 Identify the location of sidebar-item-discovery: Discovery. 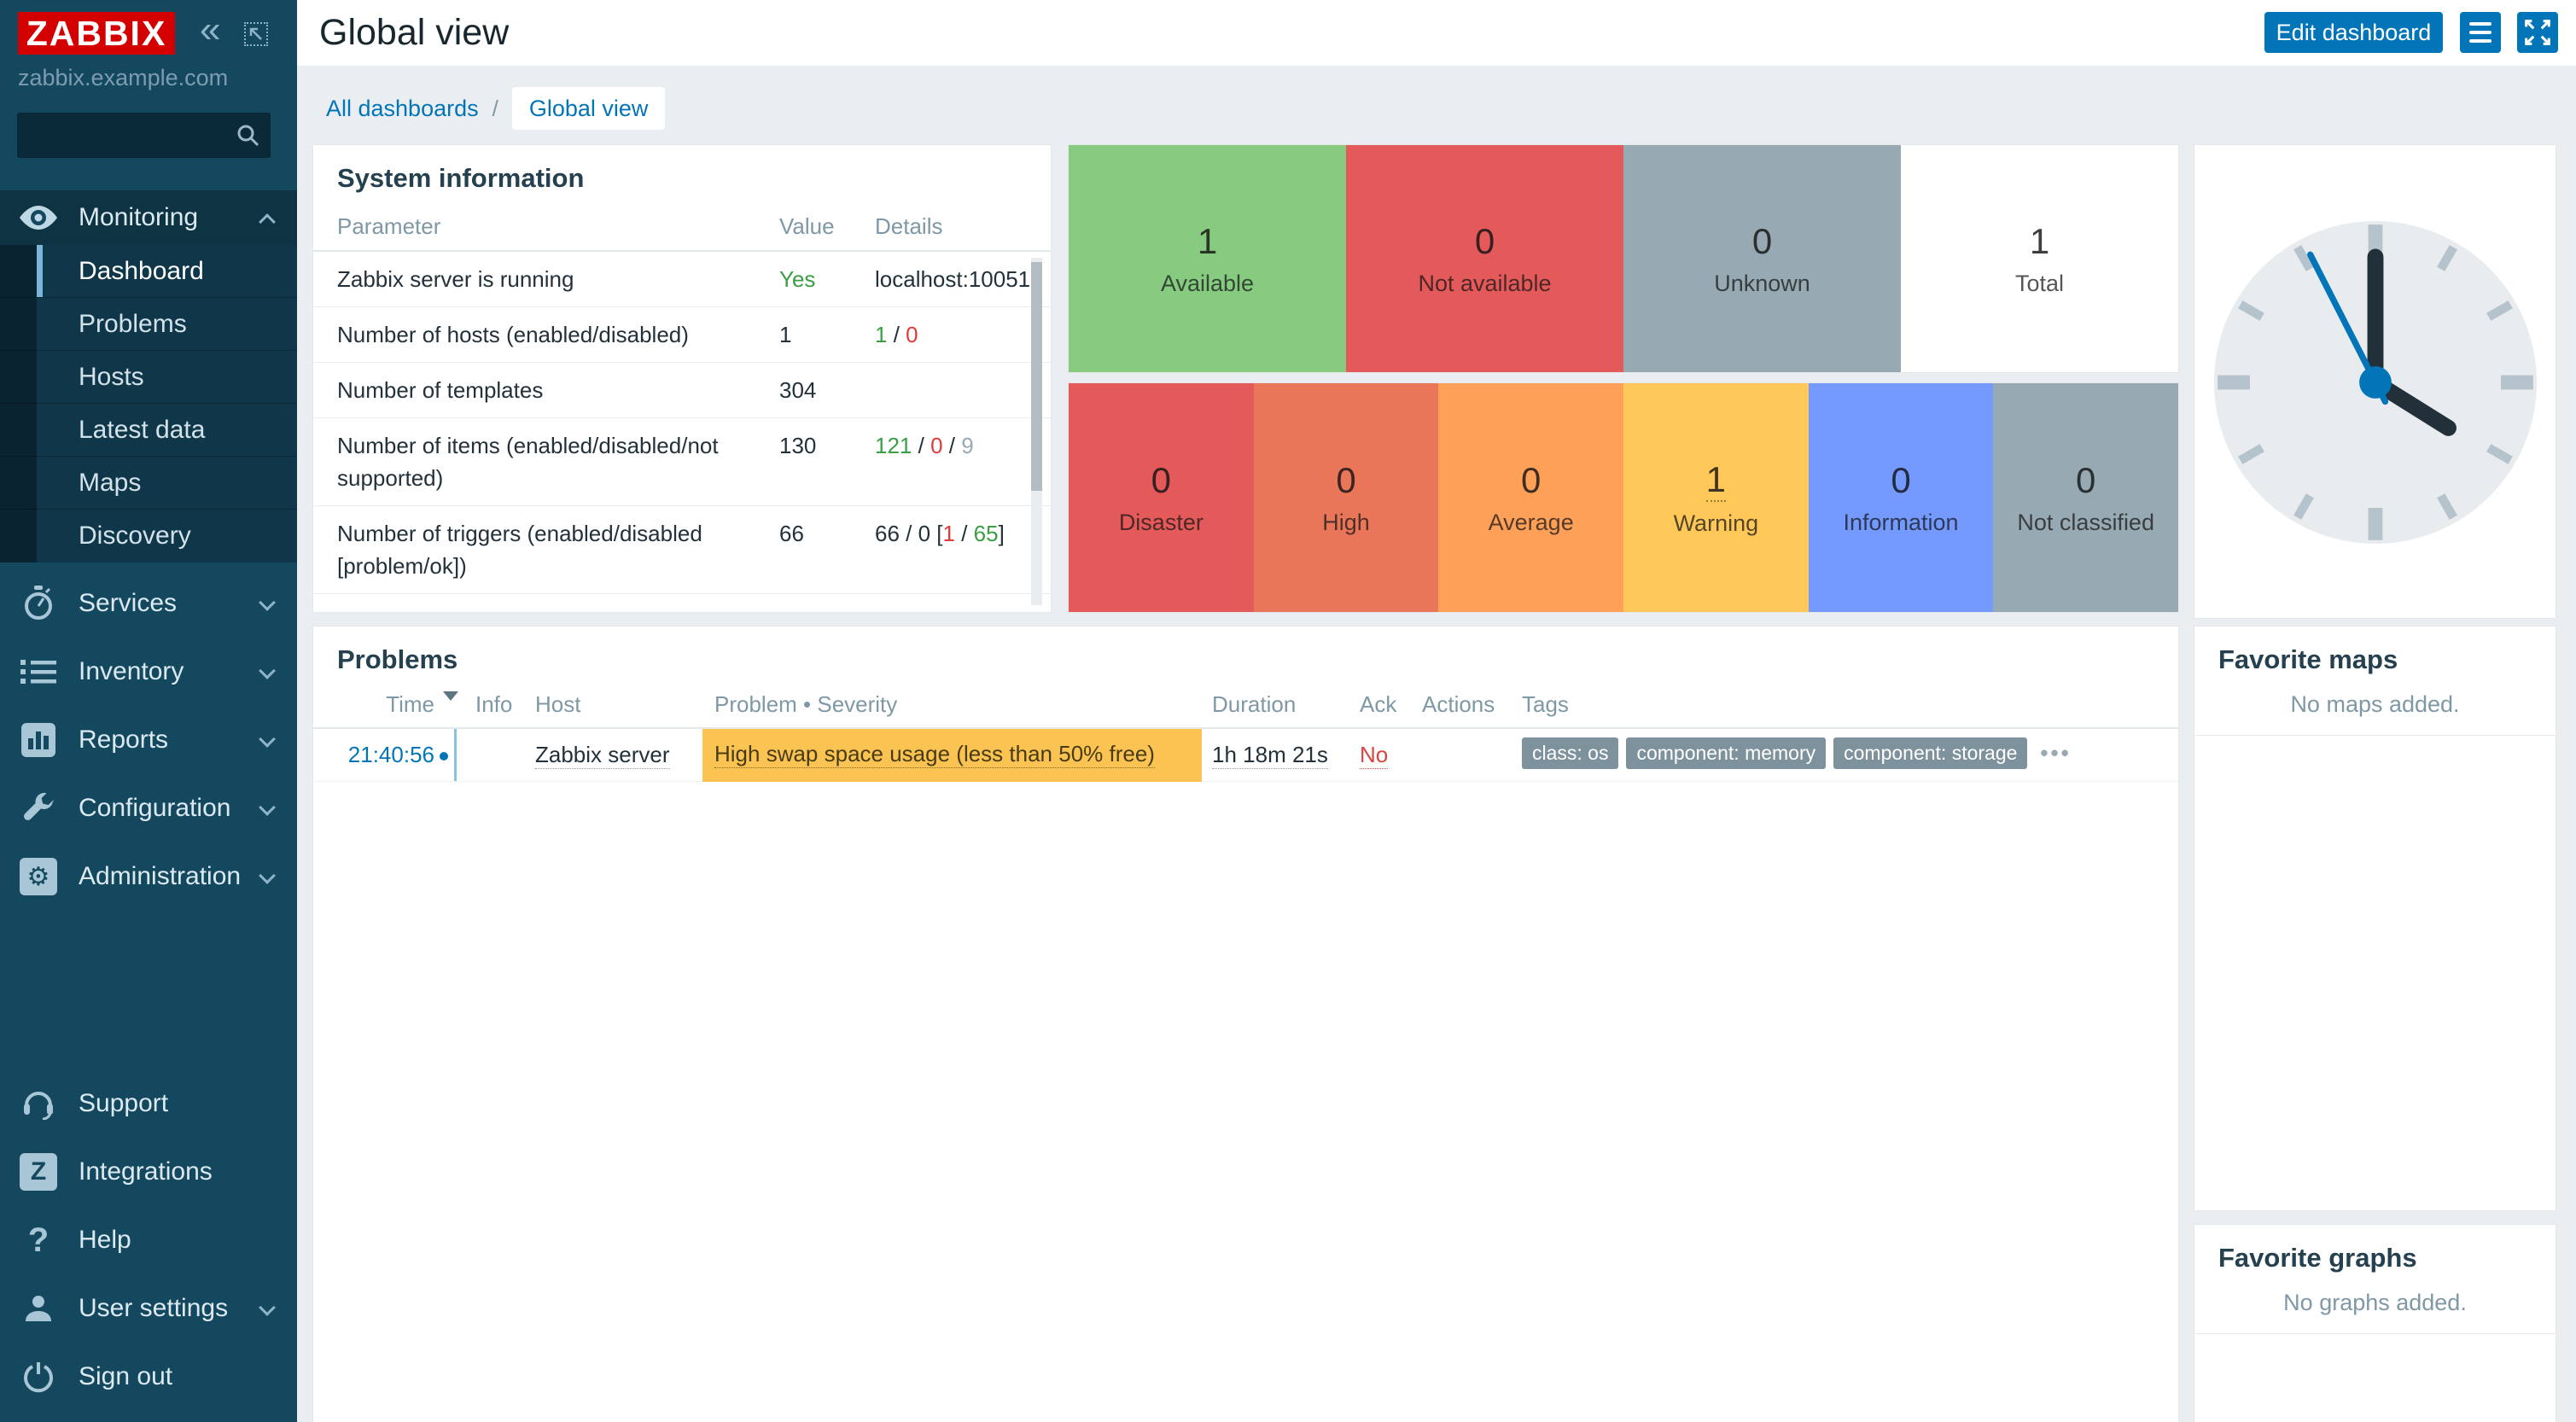
(148, 536).